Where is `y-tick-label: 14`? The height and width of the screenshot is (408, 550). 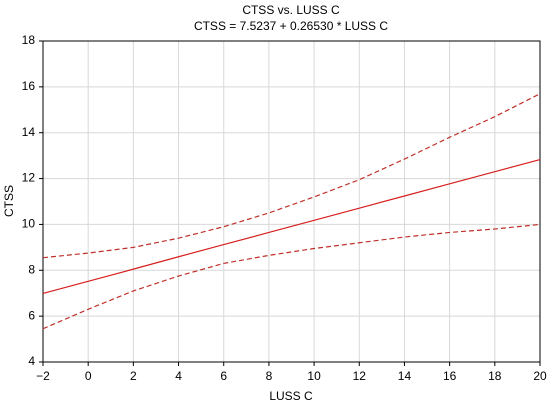 y-tick-label: 14 is located at coordinates (29, 132).